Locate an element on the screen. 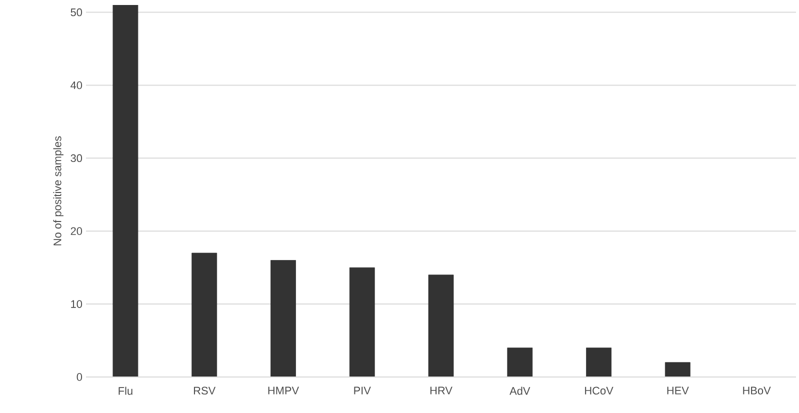 This screenshot has height=413, width=799. x-tick-label: HRV is located at coordinates (441, 390).